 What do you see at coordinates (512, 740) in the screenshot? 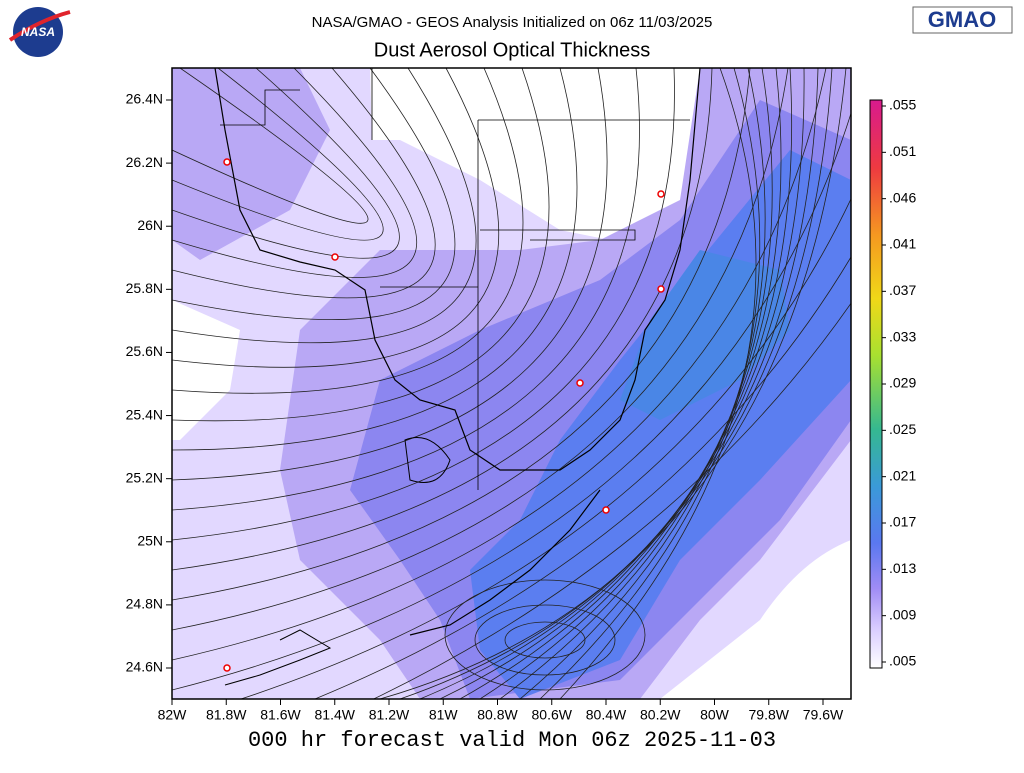
I see `footer: 000 hr forecast valid Mon 06z 2025-11-03` at bounding box center [512, 740].